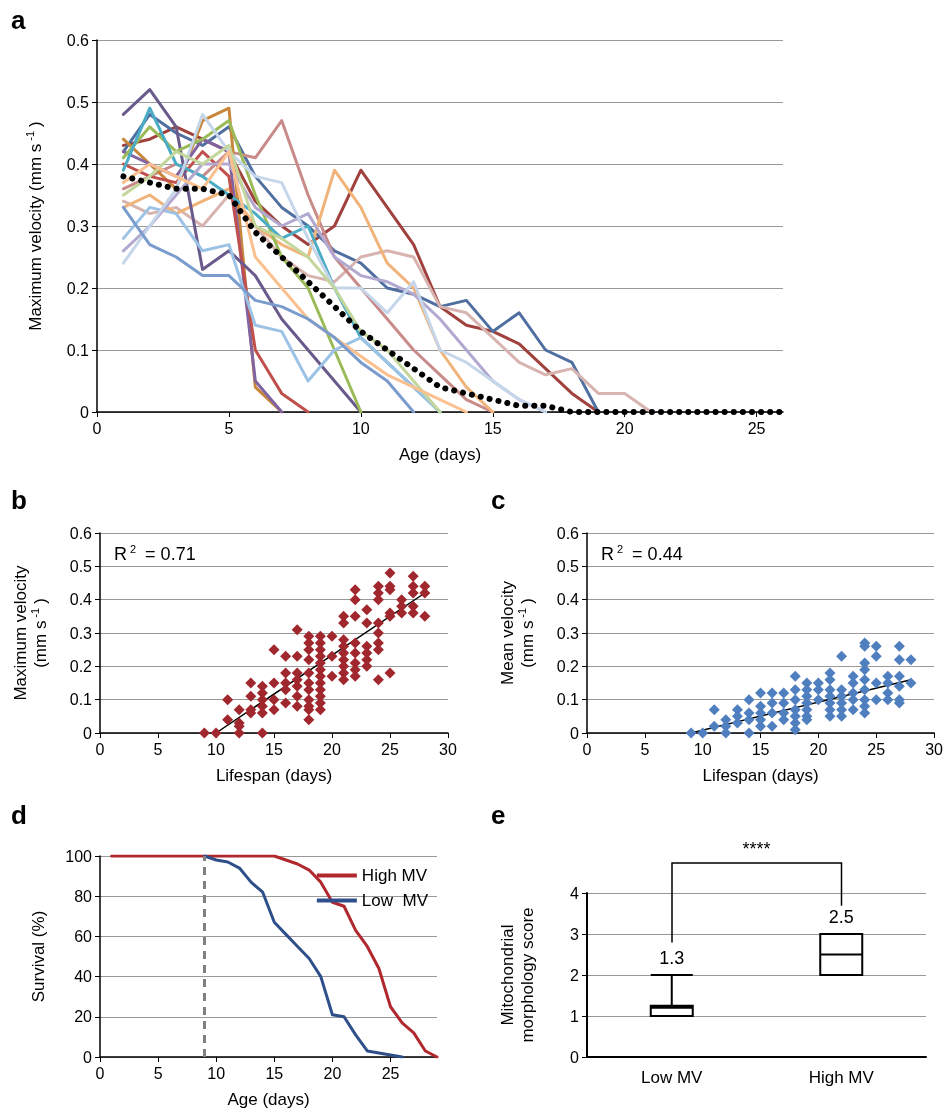  I want to click on y-tick-label: 3, so click(575, 934).